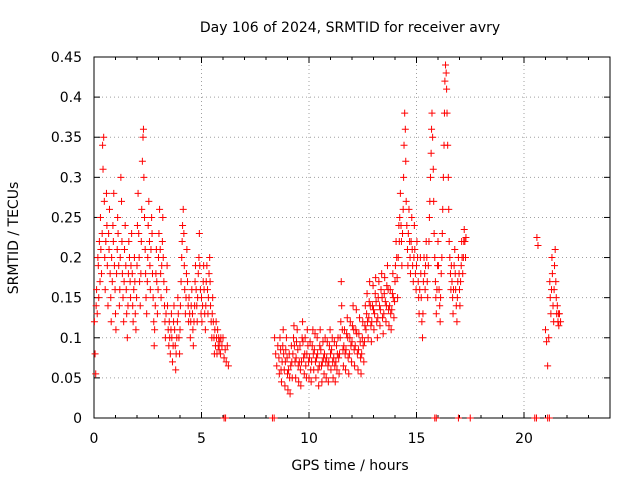  Describe the element at coordinates (71, 98) in the screenshot. I see `y-tick-label: 0.4` at that location.